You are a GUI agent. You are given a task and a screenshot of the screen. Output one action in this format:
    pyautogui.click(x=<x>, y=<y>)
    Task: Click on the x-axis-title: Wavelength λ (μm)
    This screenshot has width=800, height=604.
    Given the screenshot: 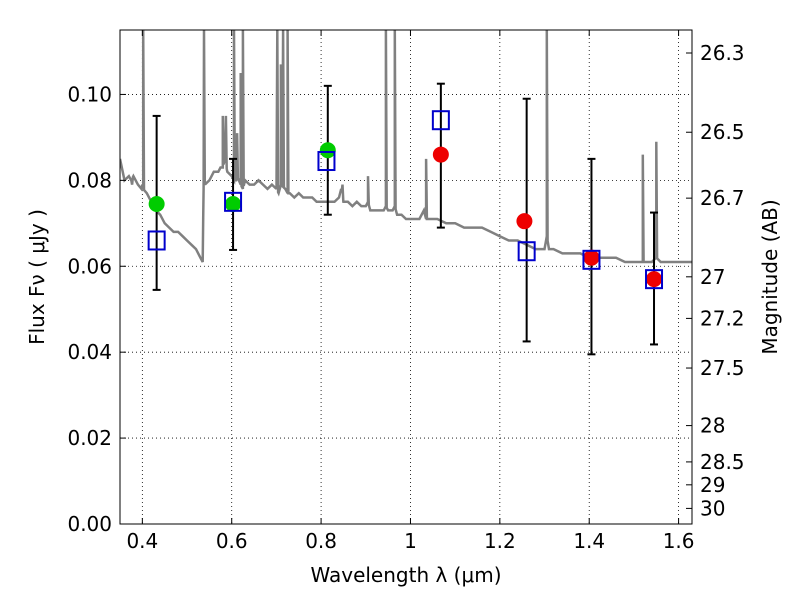 What is the action you would take?
    pyautogui.click(x=405, y=575)
    